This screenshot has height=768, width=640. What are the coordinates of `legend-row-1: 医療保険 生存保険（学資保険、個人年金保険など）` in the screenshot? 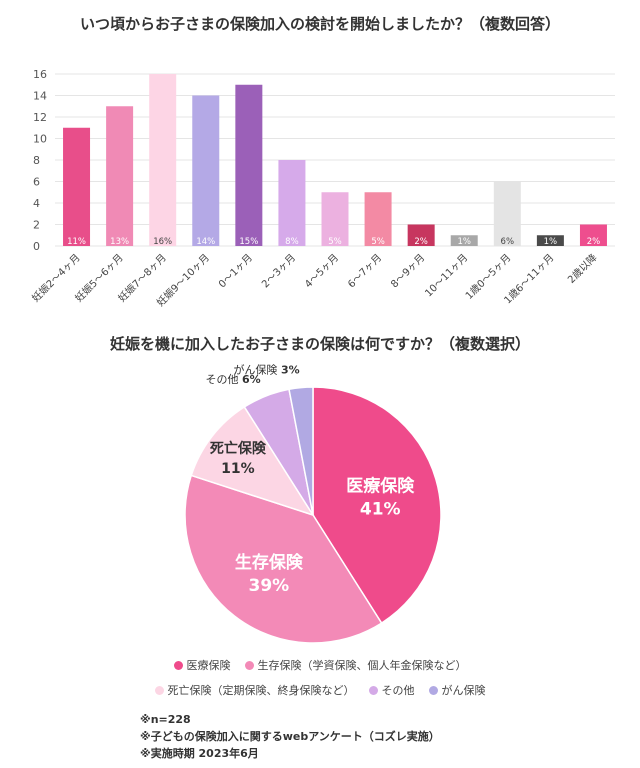 It's located at (320, 665).